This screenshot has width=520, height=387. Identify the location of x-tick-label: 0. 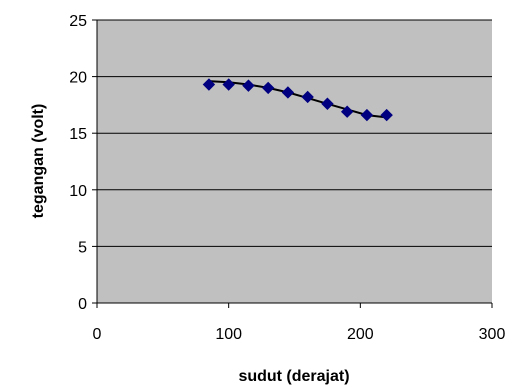
(97, 334).